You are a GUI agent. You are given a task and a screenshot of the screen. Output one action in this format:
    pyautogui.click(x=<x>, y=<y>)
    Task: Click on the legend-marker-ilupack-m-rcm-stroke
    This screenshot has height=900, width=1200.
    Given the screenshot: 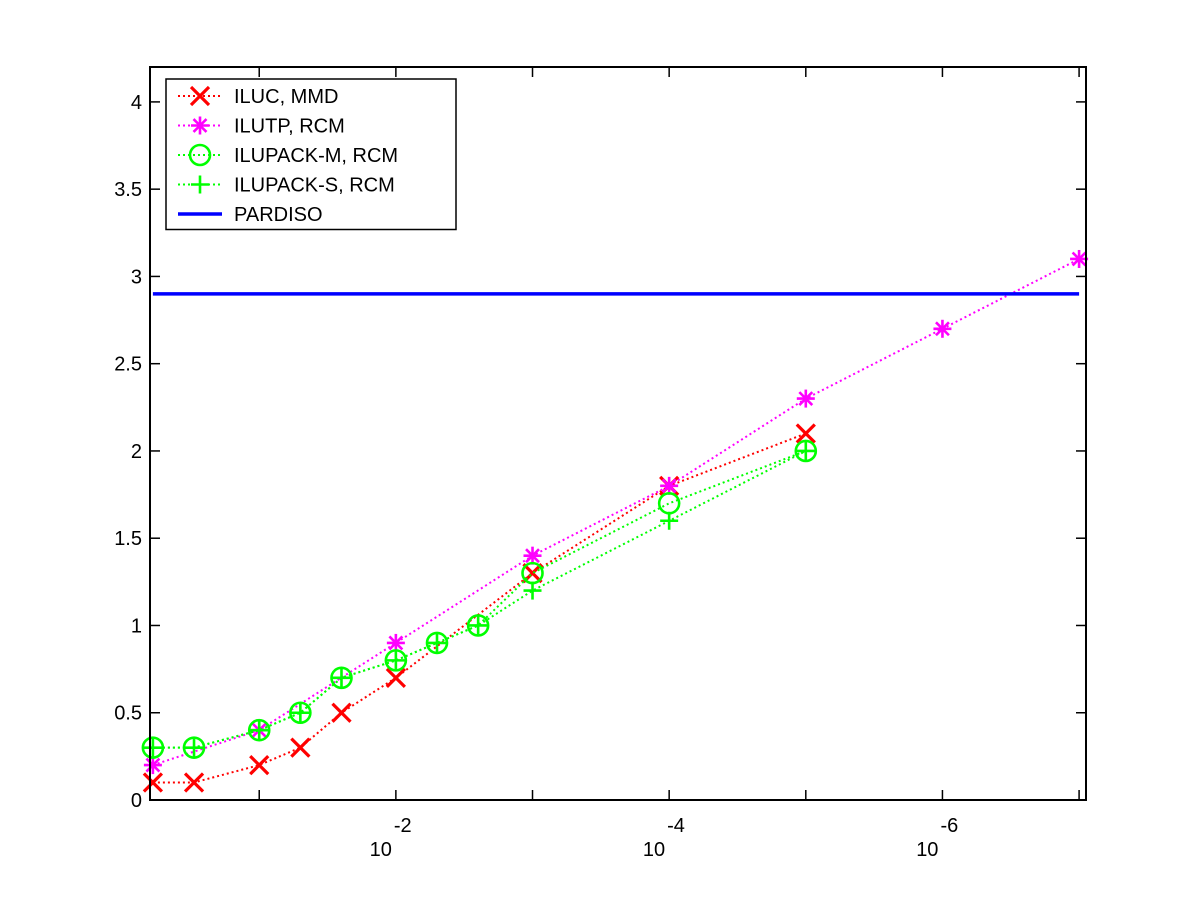 What is the action you would take?
    pyautogui.click(x=200, y=155)
    